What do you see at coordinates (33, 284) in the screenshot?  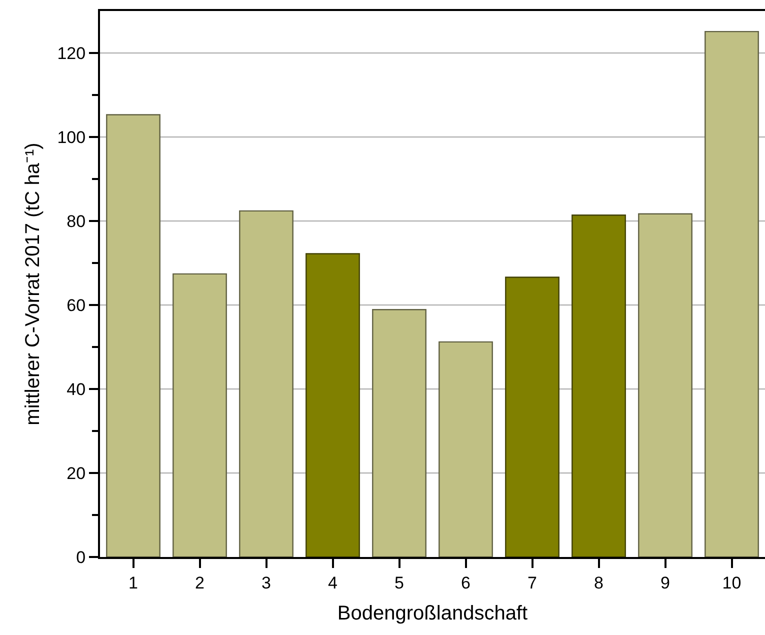 I see `y-axis-title: mittlerer C-Vorrat 2017 (tC ha⁻¹)` at bounding box center [33, 284].